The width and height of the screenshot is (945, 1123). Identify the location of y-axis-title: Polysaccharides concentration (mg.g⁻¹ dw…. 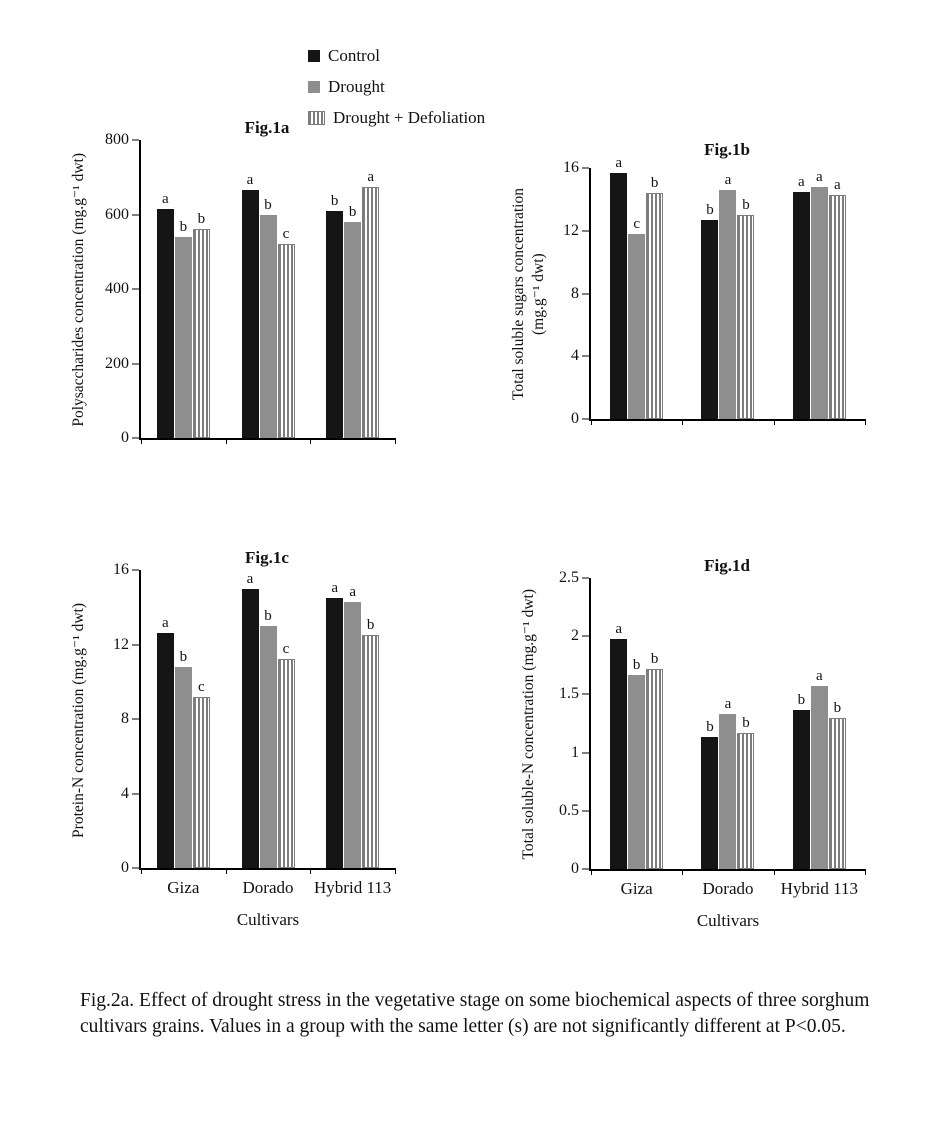
(78, 290).